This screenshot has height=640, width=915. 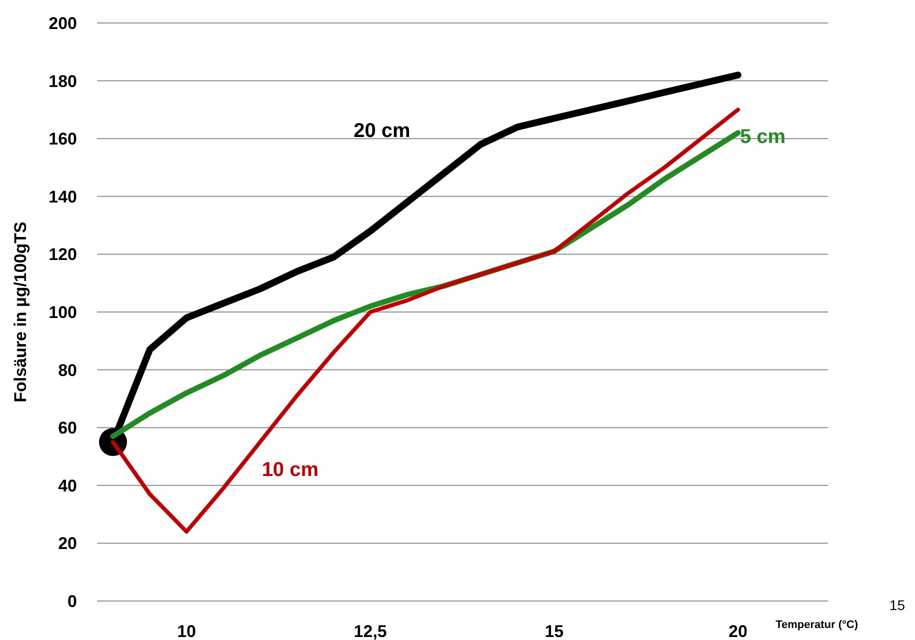 I want to click on y-tick-label: 180, so click(x=62, y=81).